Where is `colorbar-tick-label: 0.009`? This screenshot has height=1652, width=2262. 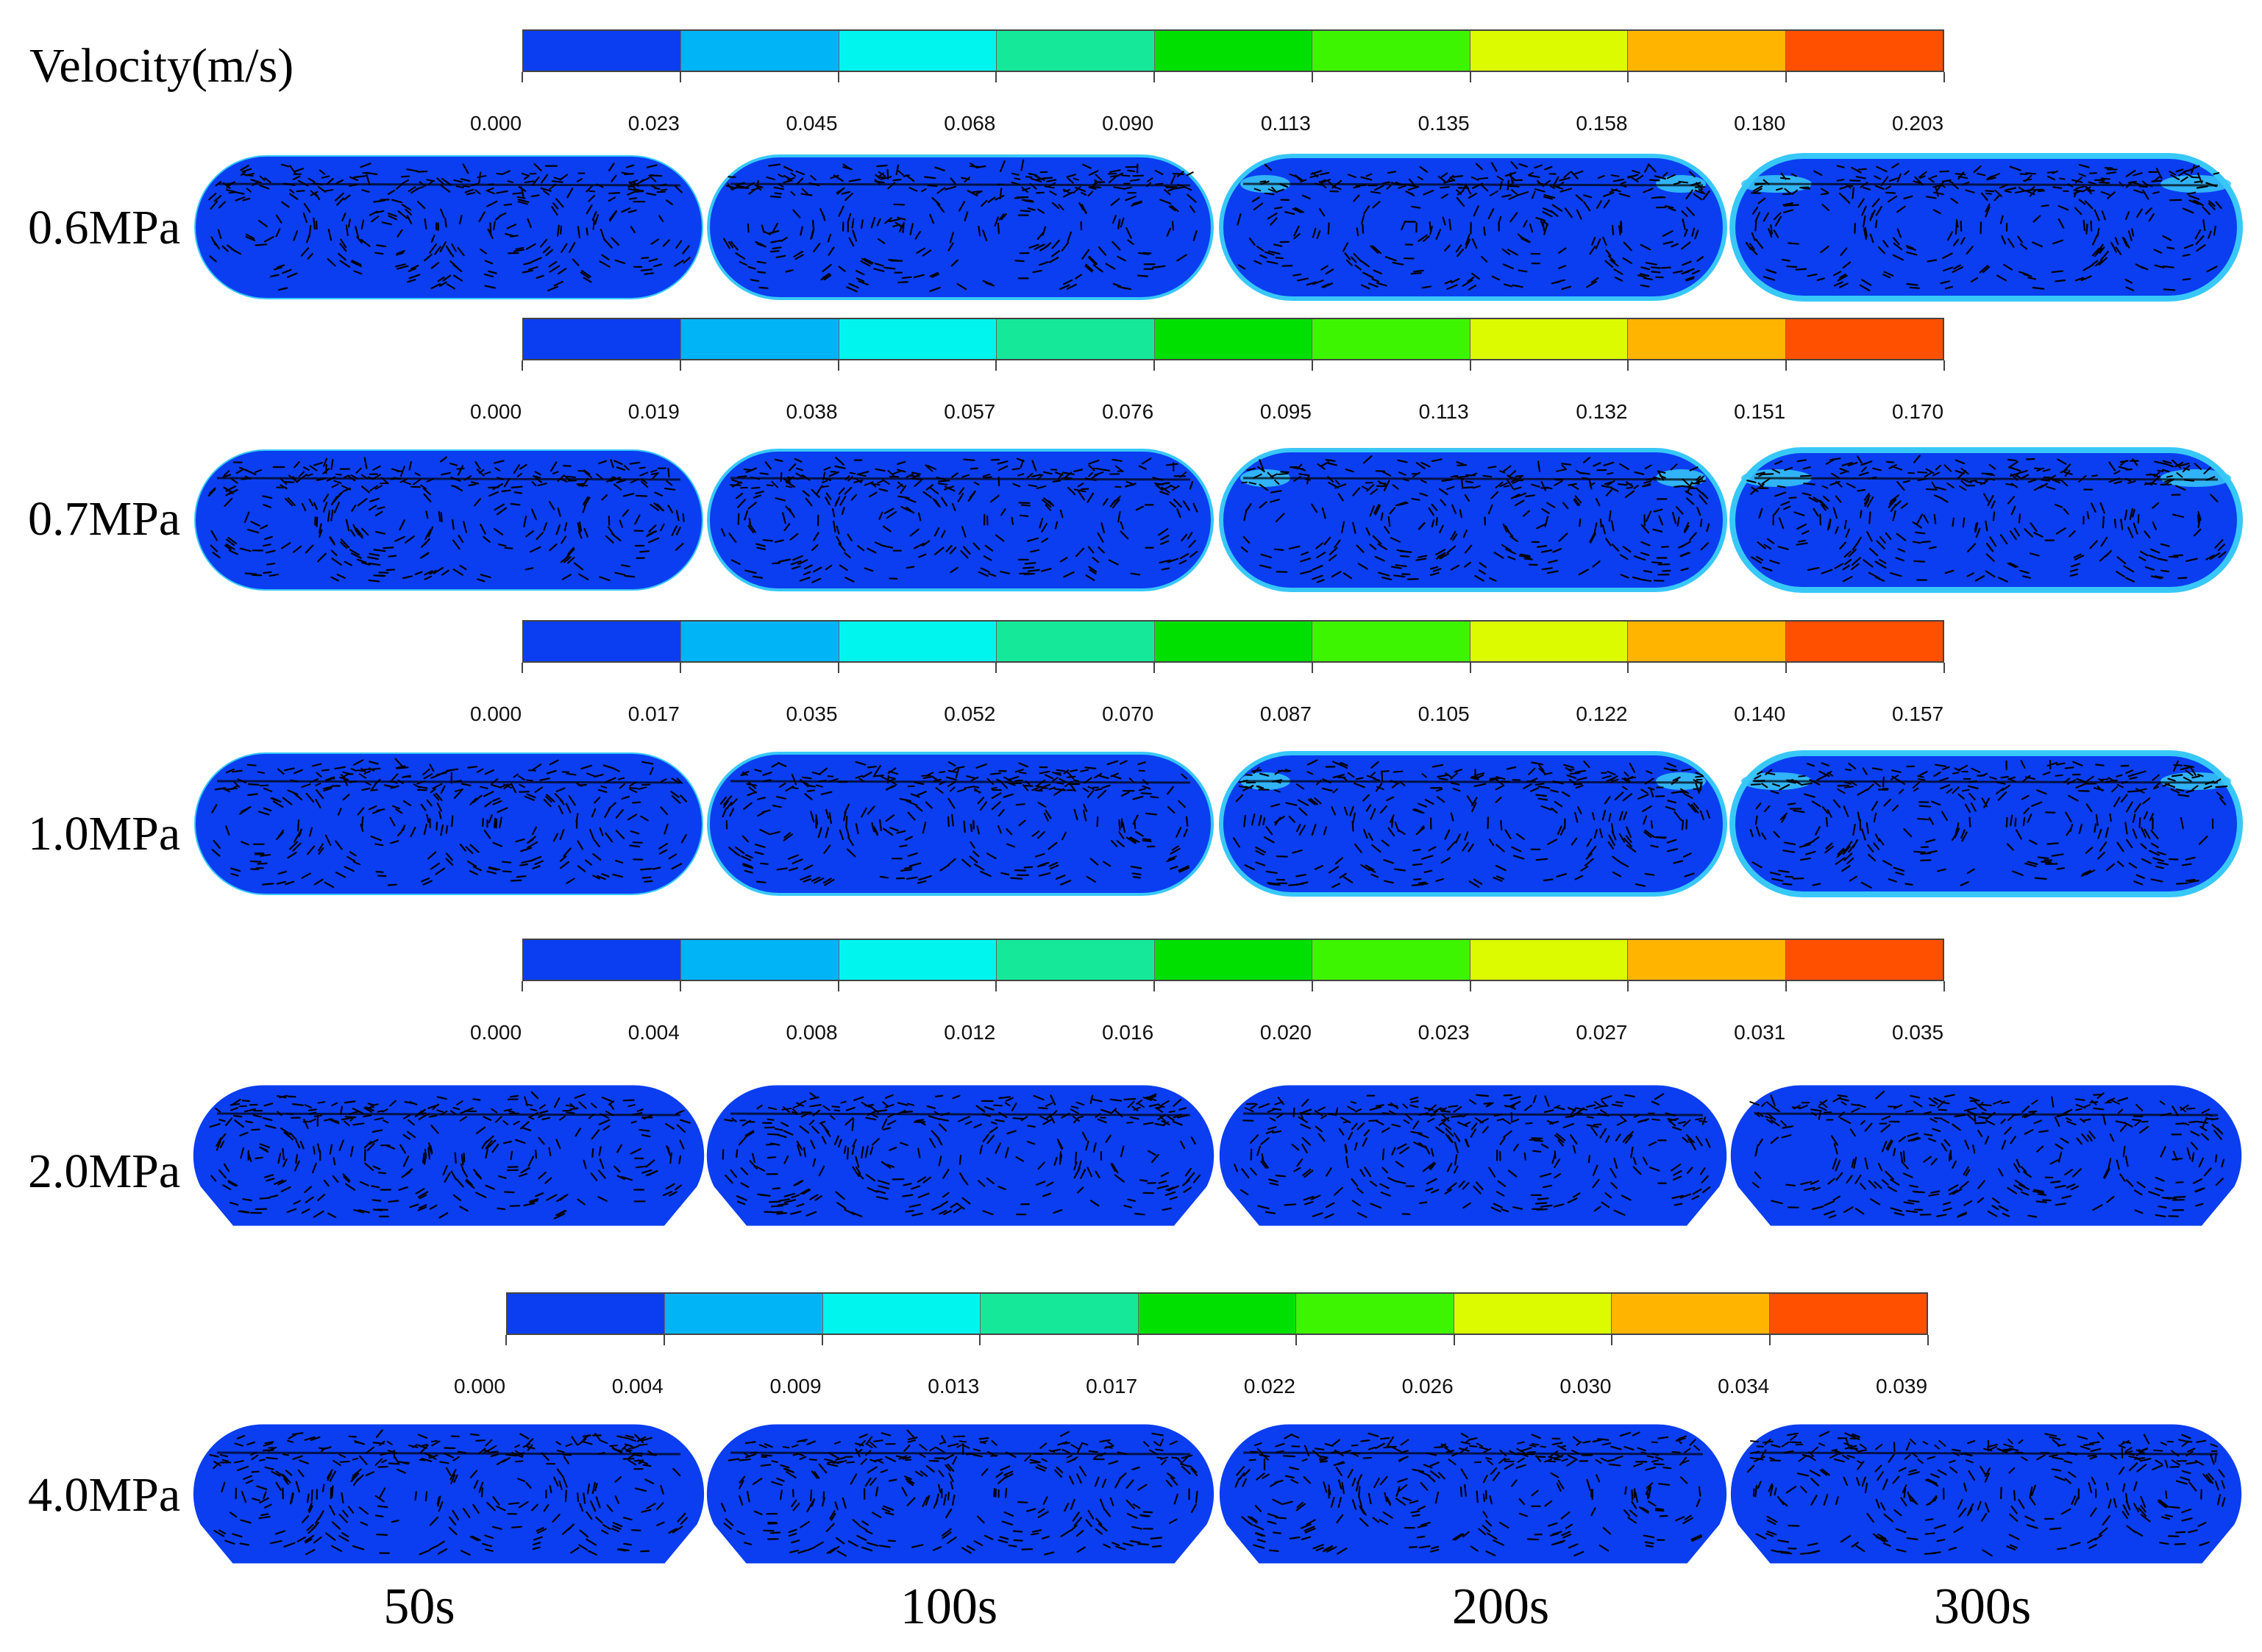 colorbar-tick-label: 0.009 is located at coordinates (795, 1387).